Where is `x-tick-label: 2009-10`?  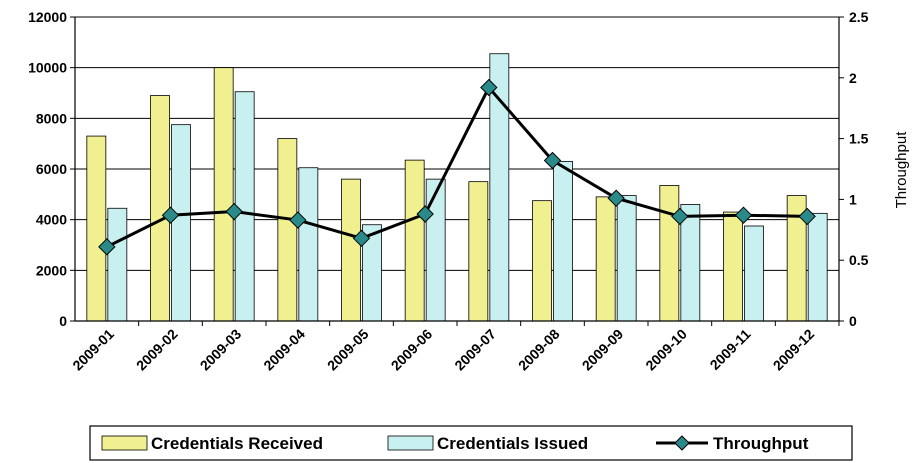
x-tick-label: 2009-10 is located at coordinates (666, 350).